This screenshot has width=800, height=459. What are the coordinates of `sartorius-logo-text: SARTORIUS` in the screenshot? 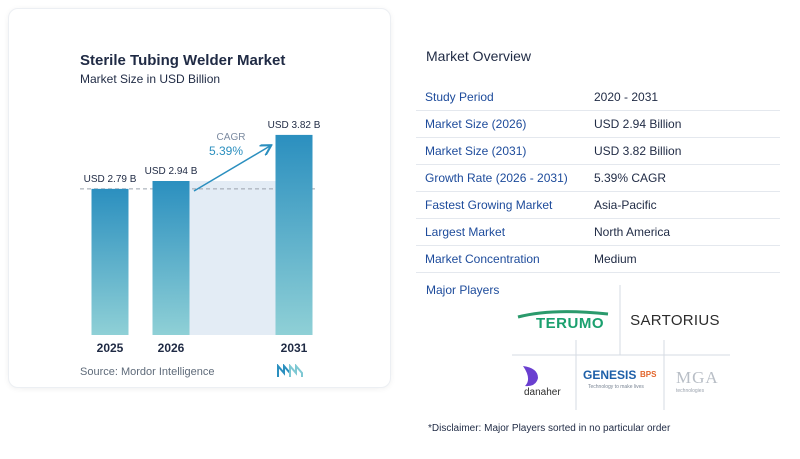 It's located at (675, 320).